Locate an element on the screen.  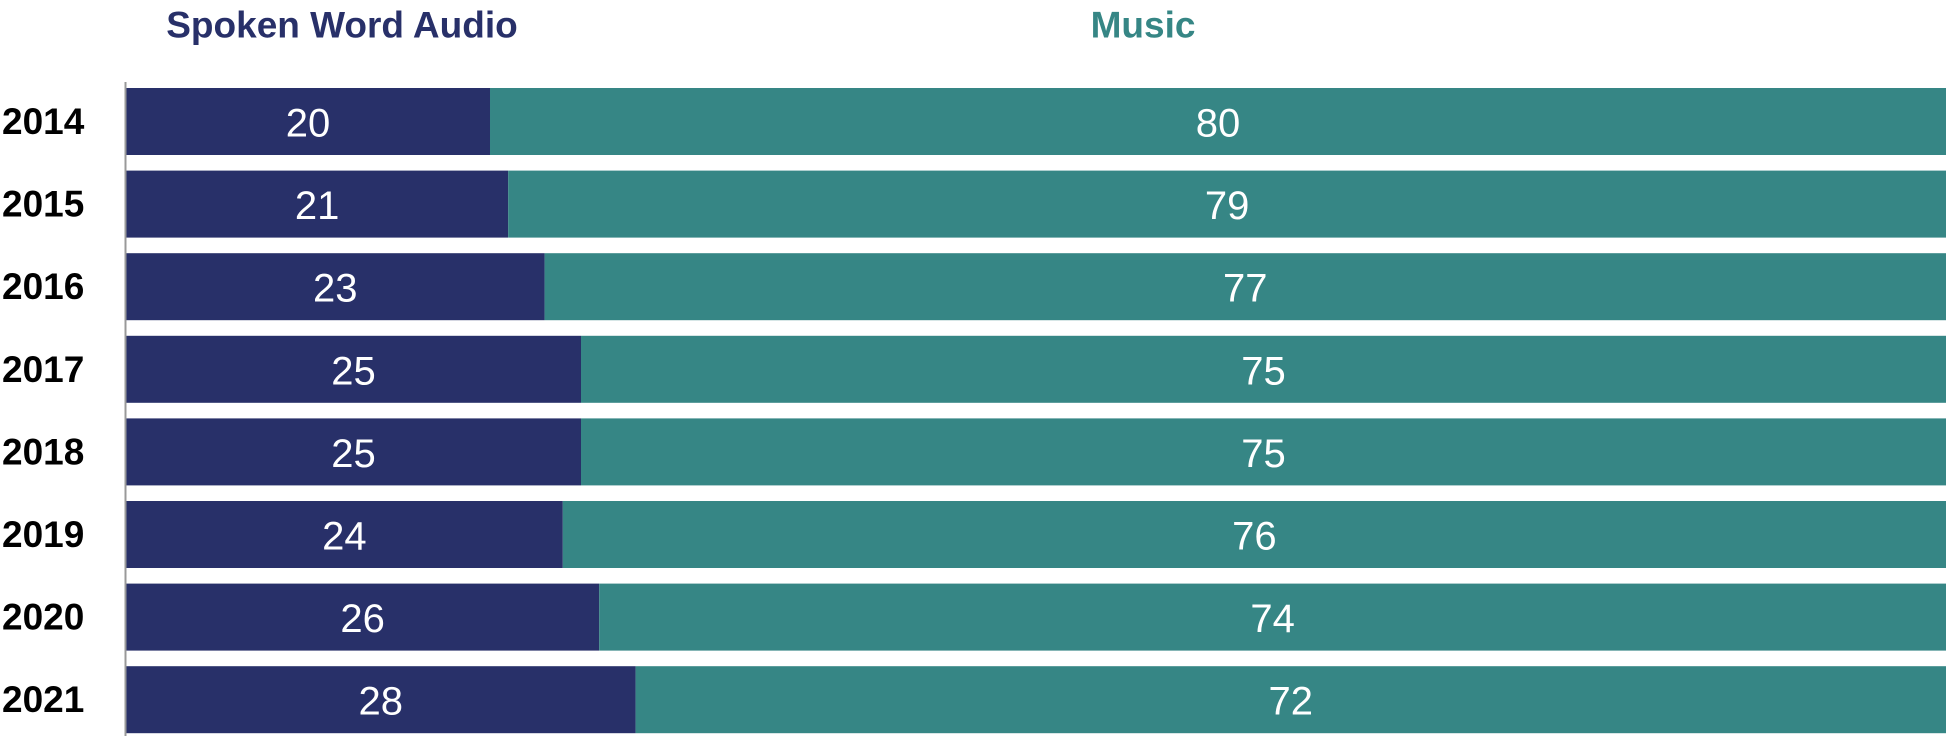
data-label: 21 is located at coordinates (317, 206).